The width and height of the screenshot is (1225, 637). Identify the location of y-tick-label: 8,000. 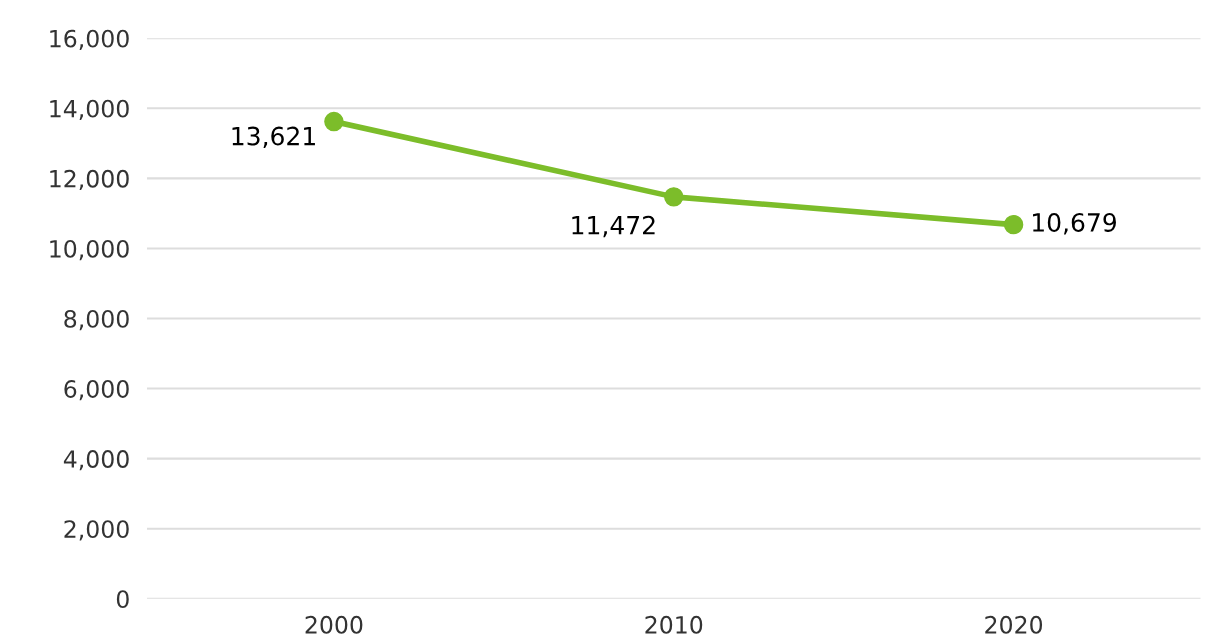
(96, 320).